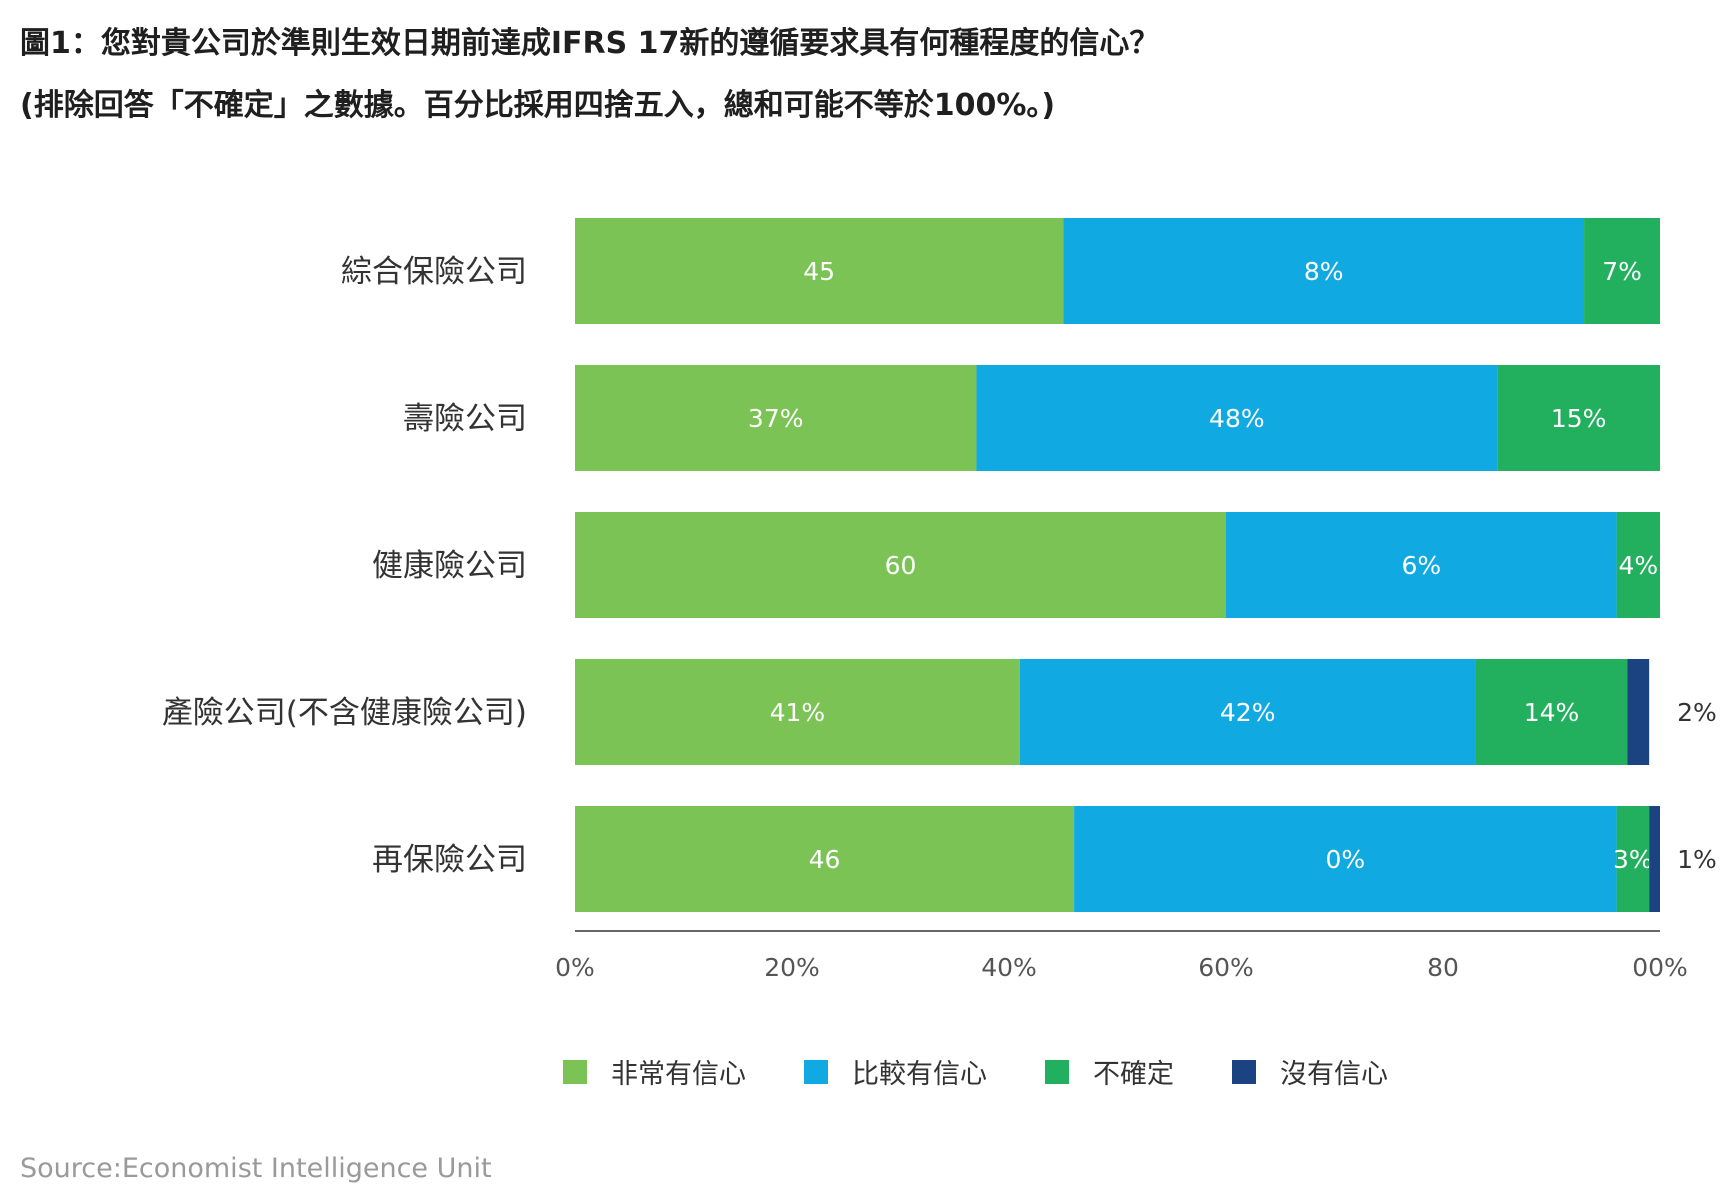  What do you see at coordinates (1660, 967) in the screenshot?
I see `x-tick-label: 00%` at bounding box center [1660, 967].